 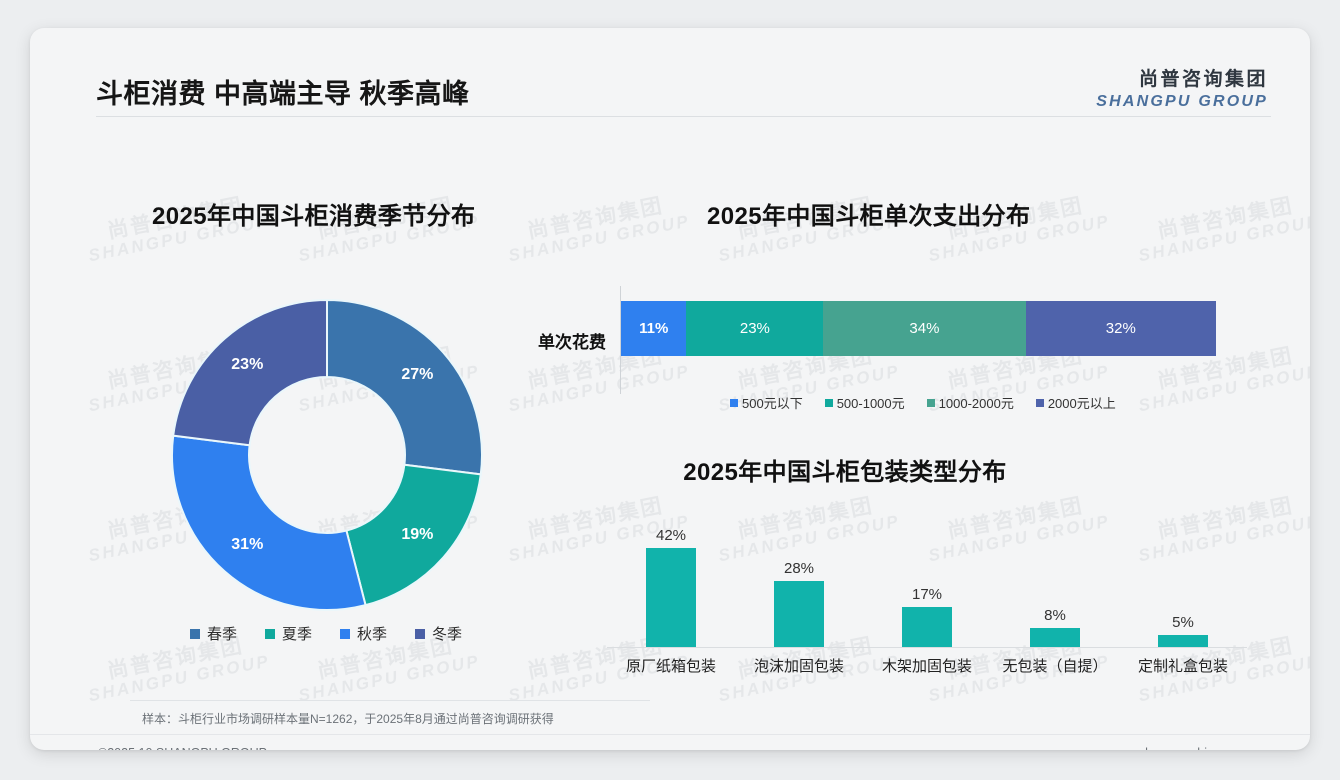 I want to click on bar-value-label: 42%, so click(x=671, y=535).